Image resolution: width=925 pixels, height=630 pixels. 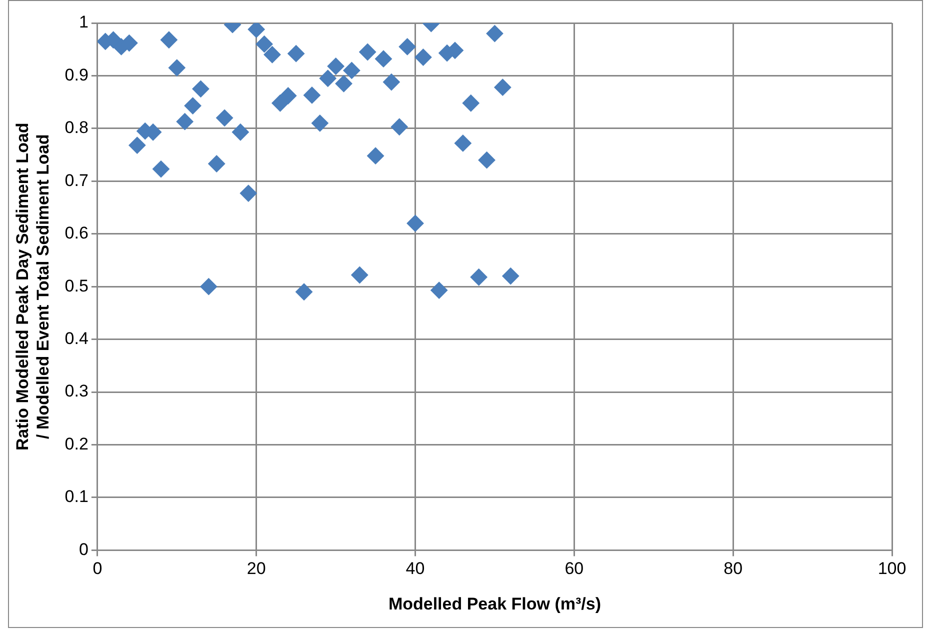 I want to click on x-tick-label: 80, so click(x=733, y=568).